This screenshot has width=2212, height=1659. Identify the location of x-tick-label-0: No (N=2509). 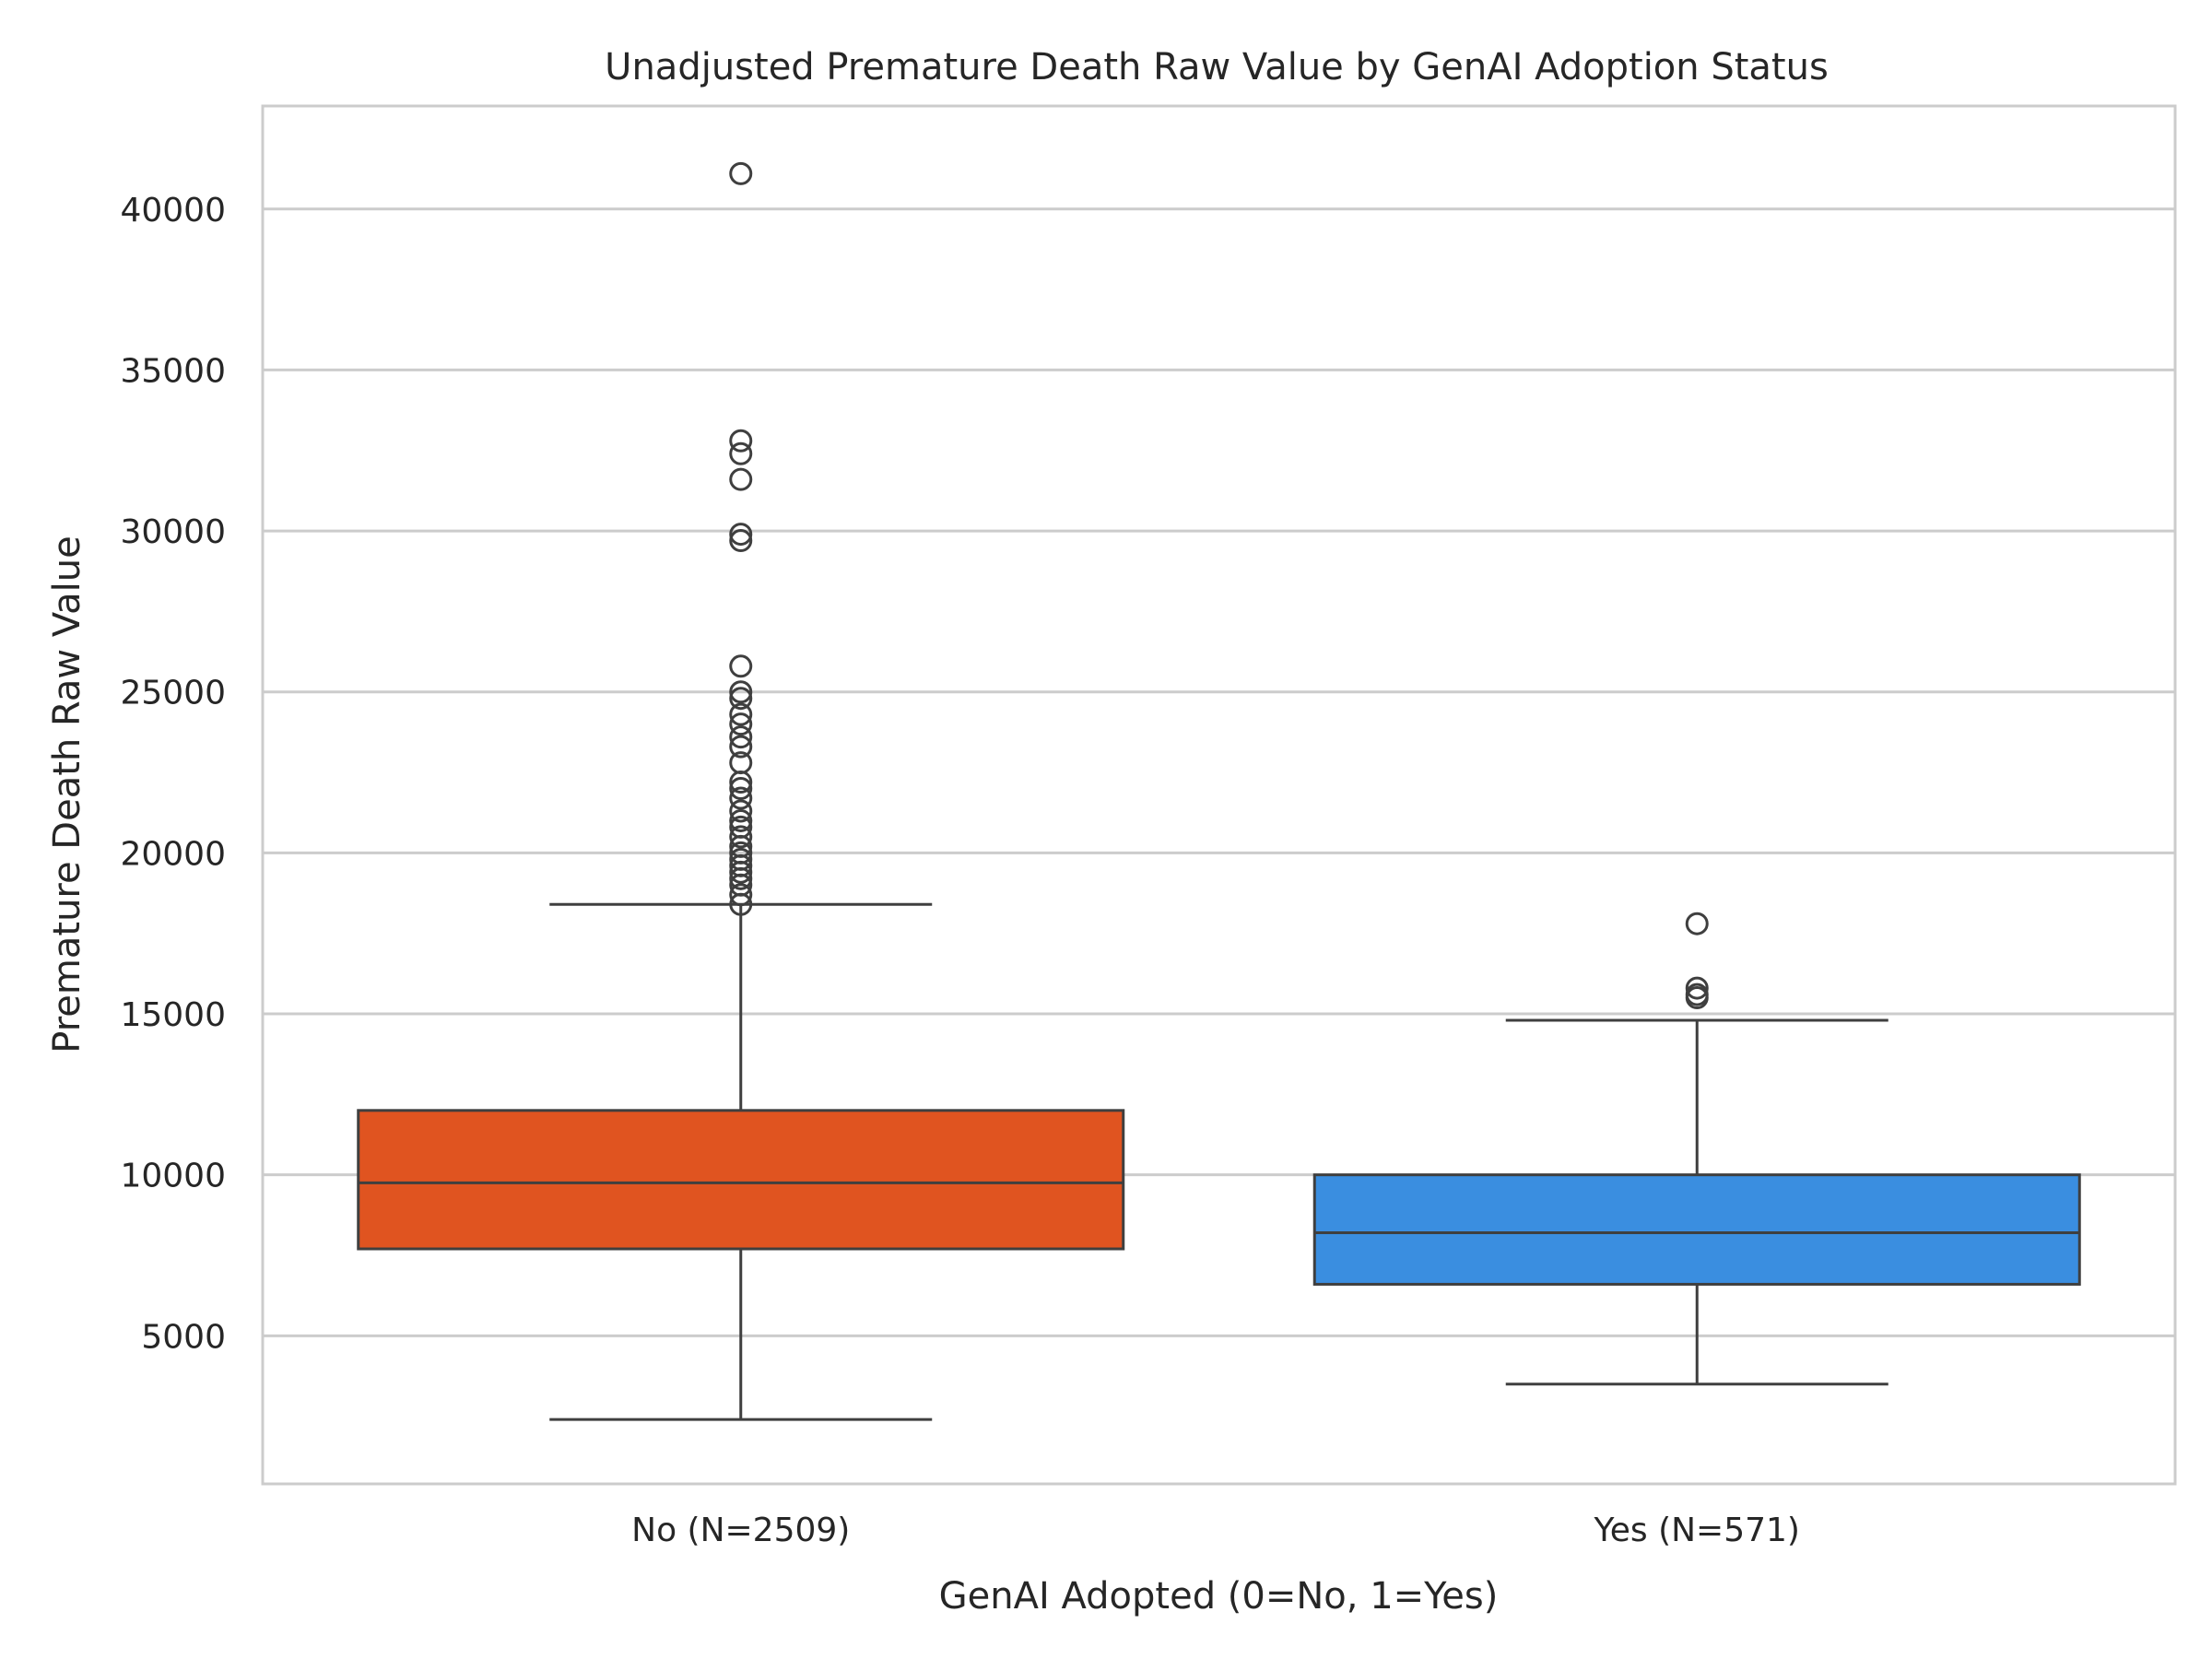
(740, 1530).